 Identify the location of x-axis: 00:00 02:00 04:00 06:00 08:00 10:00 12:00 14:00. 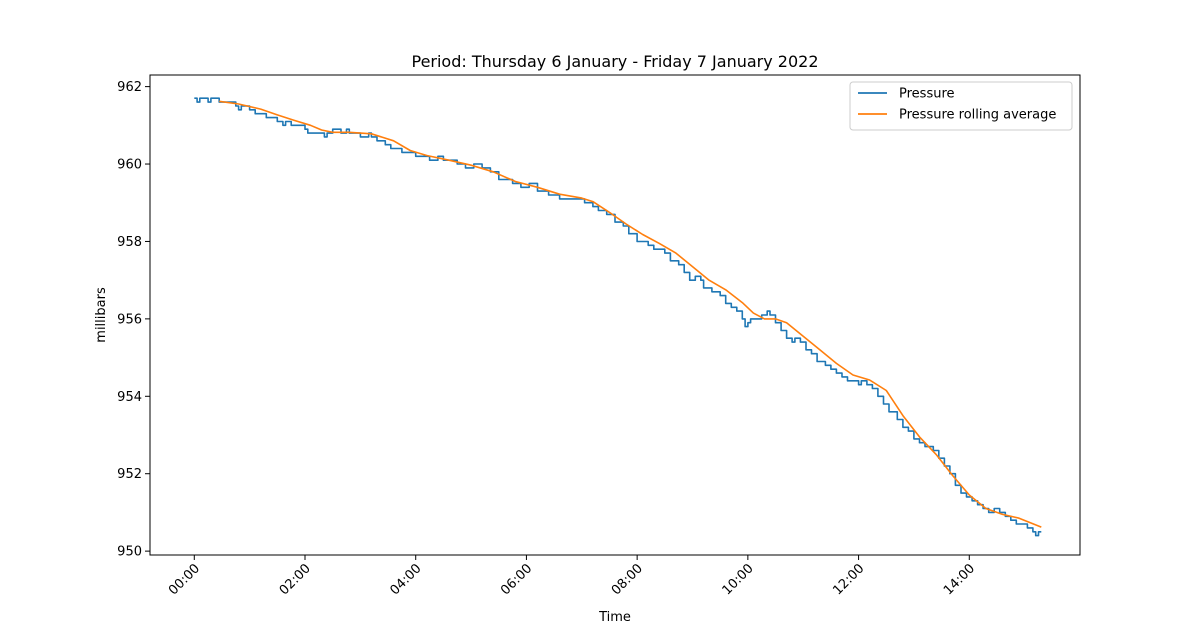
(572, 576).